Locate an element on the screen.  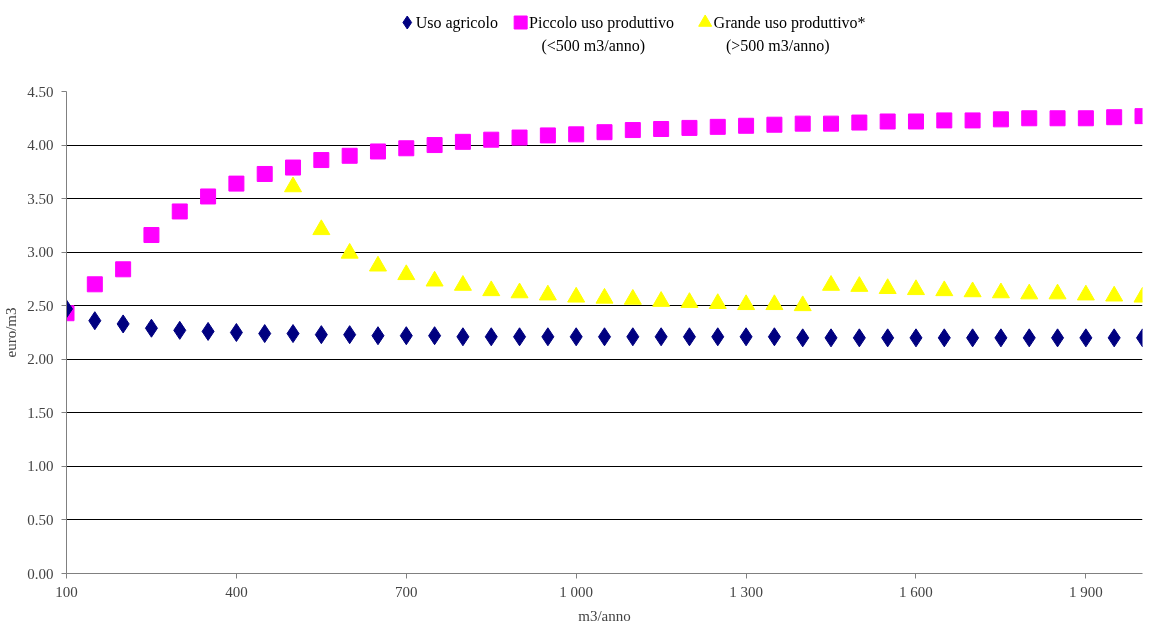
x-axis-title: m3/anno is located at coordinates (604, 615).